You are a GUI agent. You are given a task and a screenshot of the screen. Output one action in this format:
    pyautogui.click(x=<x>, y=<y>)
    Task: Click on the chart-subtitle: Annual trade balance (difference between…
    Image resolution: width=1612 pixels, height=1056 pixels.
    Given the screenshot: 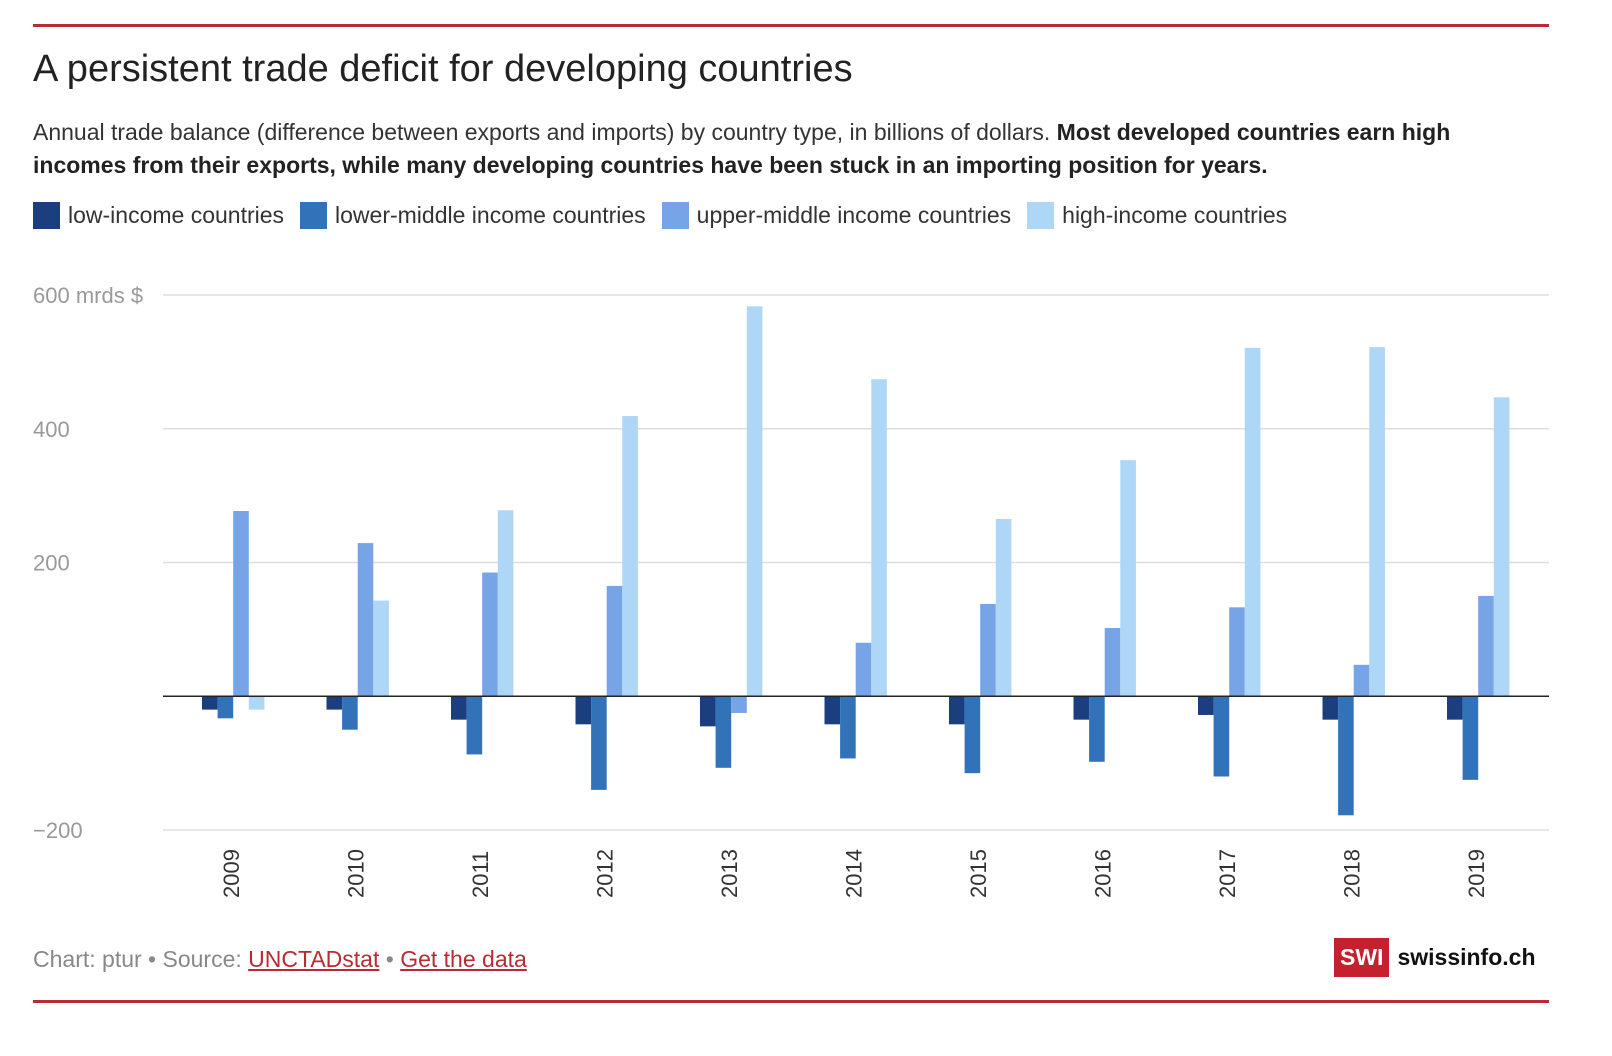 What is the action you would take?
    pyautogui.click(x=788, y=149)
    